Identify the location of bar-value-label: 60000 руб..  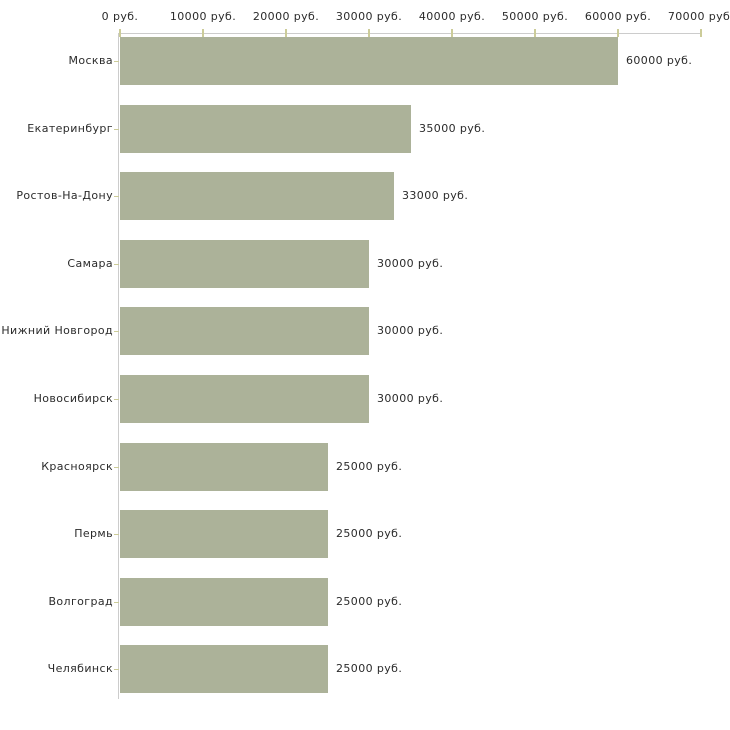
(659, 60).